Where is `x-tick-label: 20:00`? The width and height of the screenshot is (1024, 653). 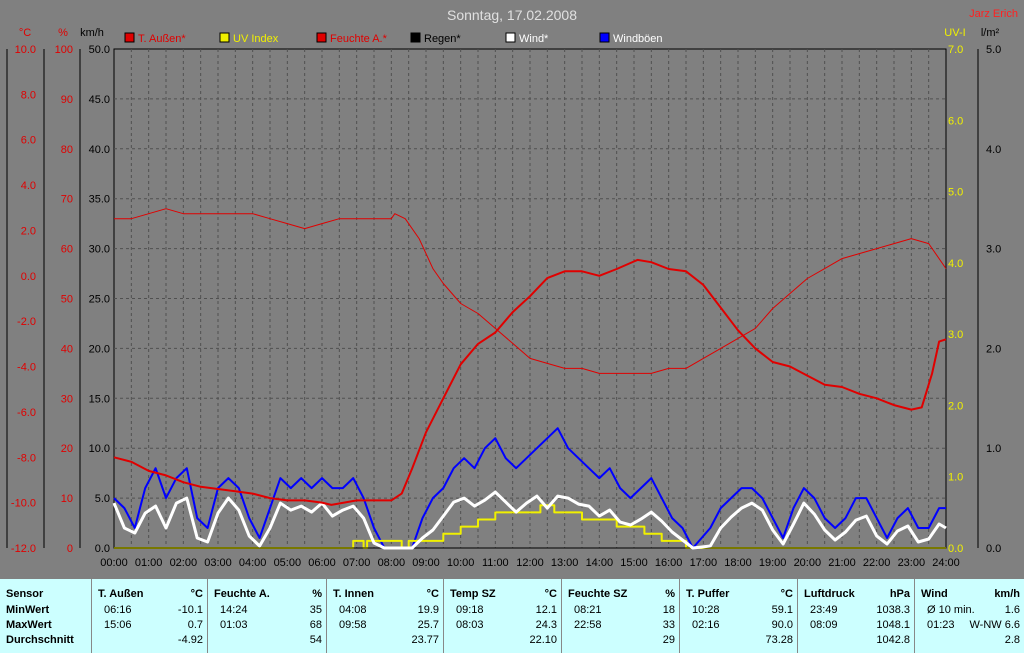
x-tick-label: 20:00 is located at coordinates (808, 563).